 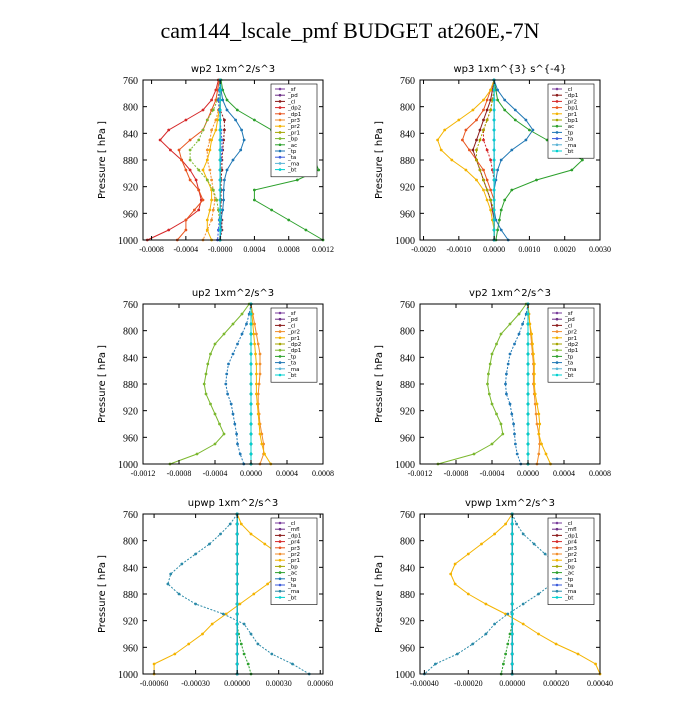 What do you see at coordinates (233, 293) in the screenshot?
I see `subplot-title: up2 1xm^2/s^3` at bounding box center [233, 293].